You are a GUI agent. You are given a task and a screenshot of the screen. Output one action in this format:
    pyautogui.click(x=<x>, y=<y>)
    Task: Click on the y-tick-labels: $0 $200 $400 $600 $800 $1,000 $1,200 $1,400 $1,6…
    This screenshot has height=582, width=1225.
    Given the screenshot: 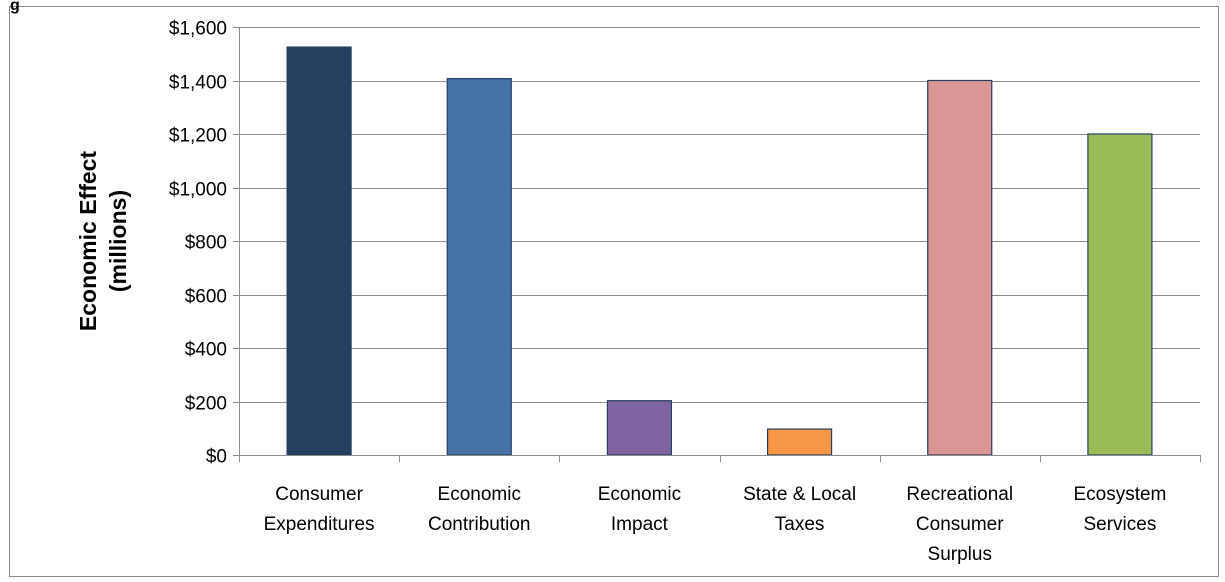 What is the action you would take?
    pyautogui.click(x=198, y=243)
    